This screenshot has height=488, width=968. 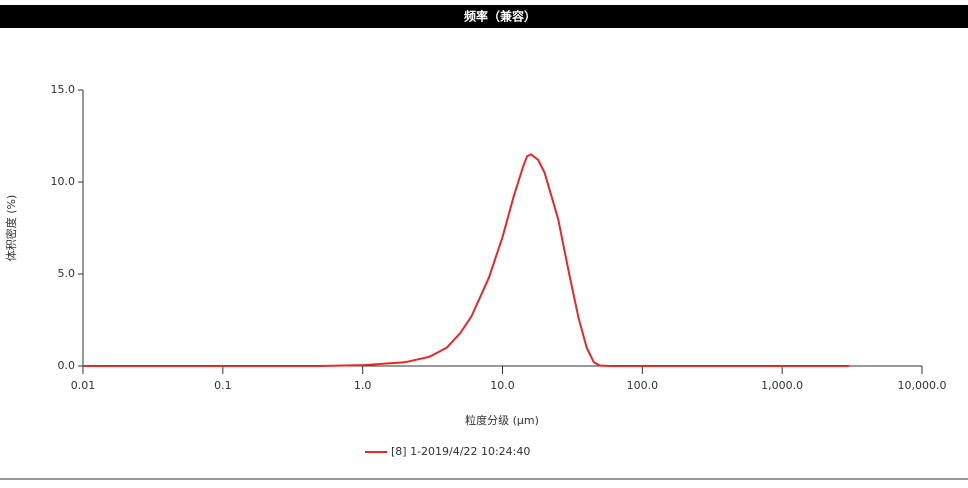 I want to click on header-bar, so click(x=484, y=16).